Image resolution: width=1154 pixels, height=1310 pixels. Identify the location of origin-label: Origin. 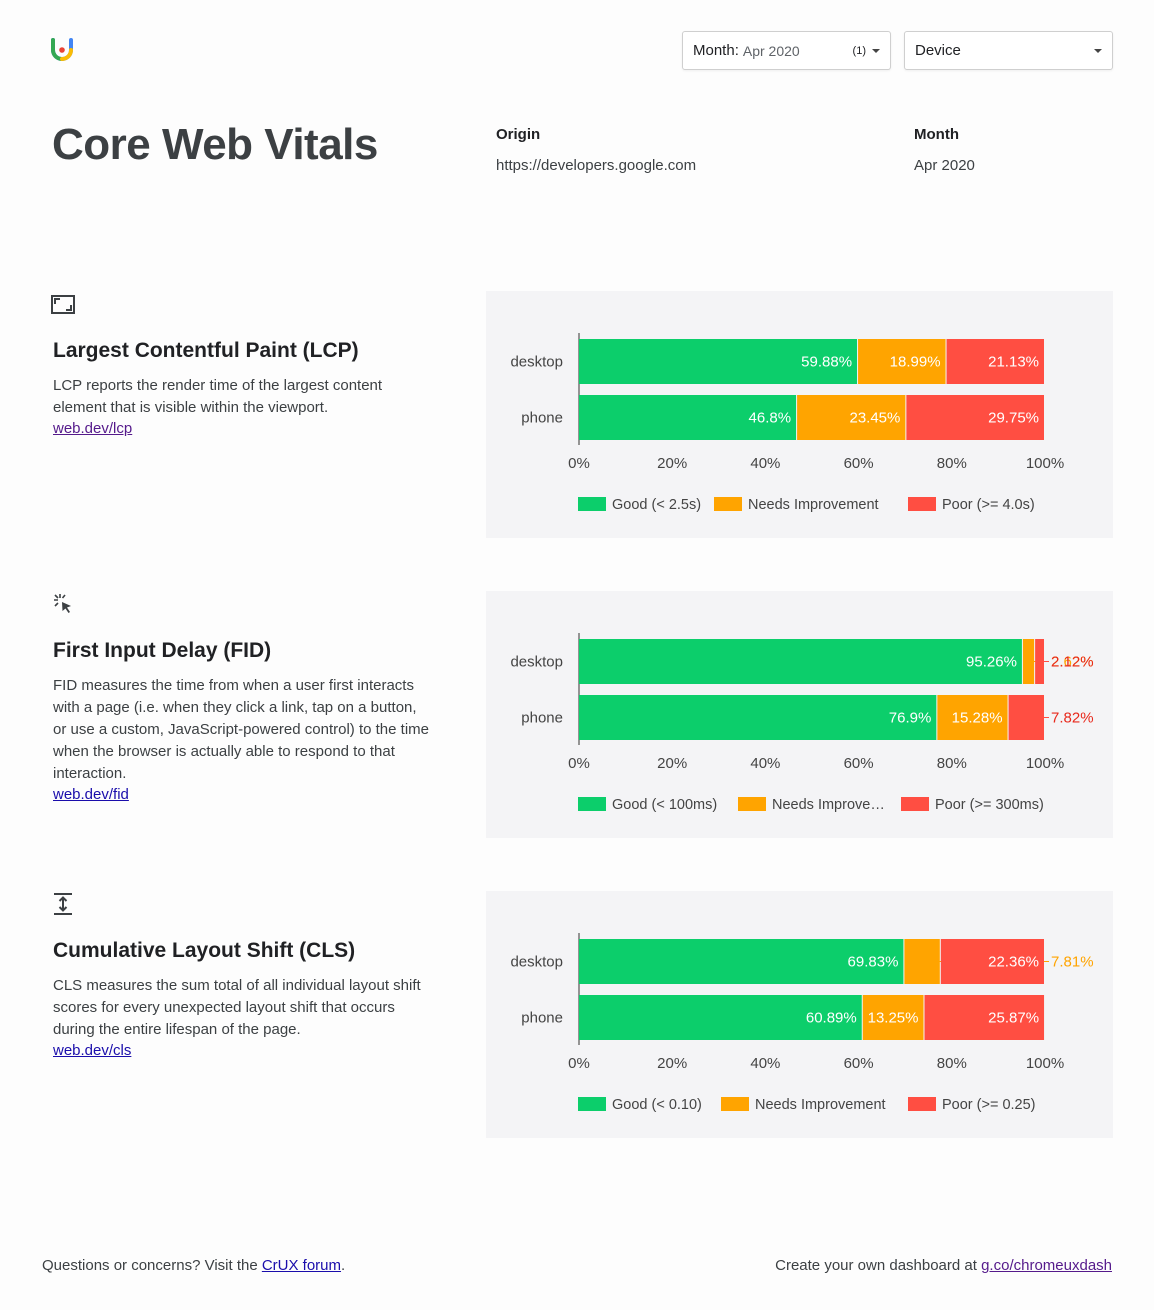
(518, 134).